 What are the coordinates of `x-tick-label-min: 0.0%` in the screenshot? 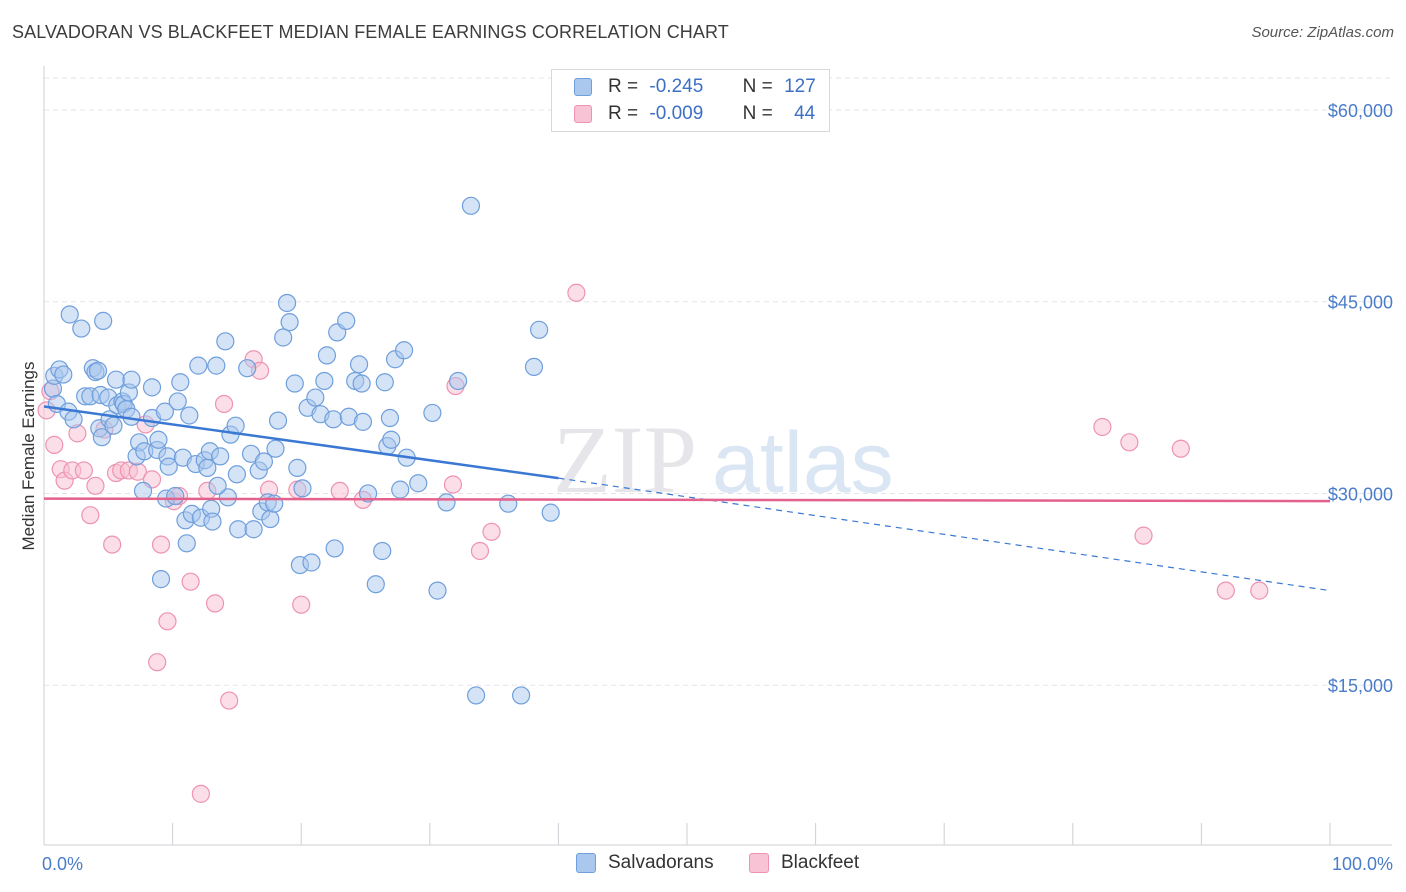 It's located at (62, 864).